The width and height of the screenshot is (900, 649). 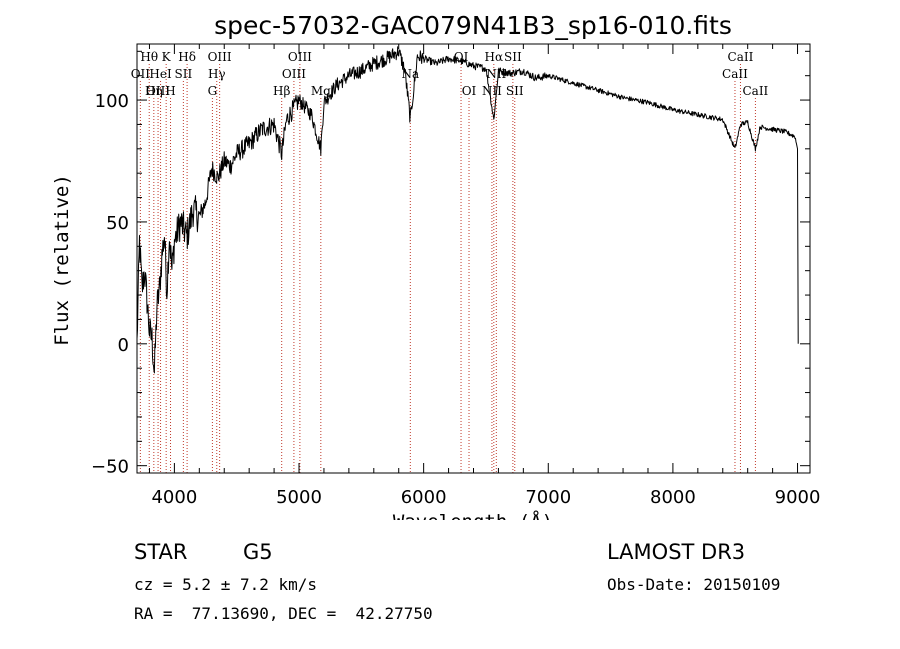 What do you see at coordinates (676, 552) in the screenshot?
I see `survey-name: LAMOST DR3` at bounding box center [676, 552].